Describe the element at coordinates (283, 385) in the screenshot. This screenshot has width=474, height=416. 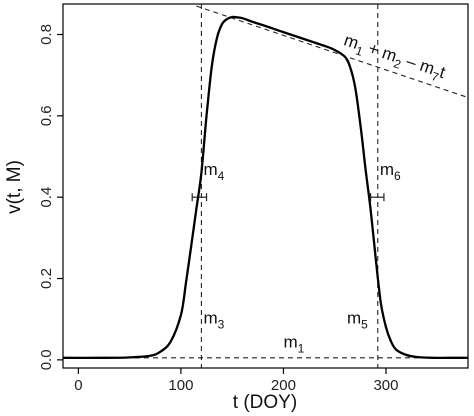
I see `x-tick-label: 200` at that location.